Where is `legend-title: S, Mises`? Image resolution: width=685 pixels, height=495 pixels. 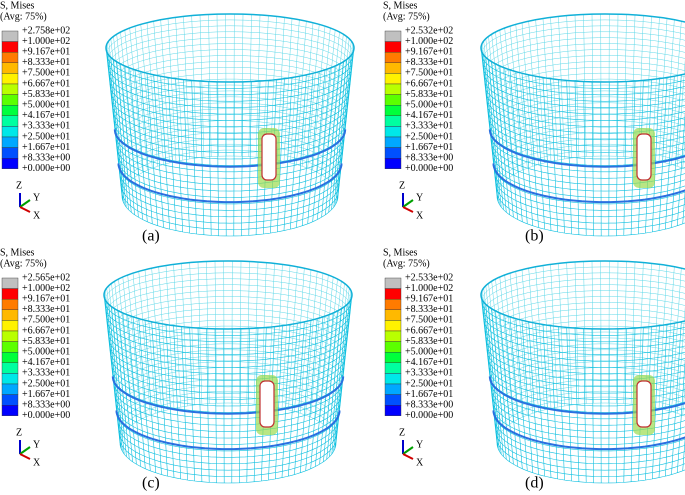
legend-title: S, Mises is located at coordinates (17, 252).